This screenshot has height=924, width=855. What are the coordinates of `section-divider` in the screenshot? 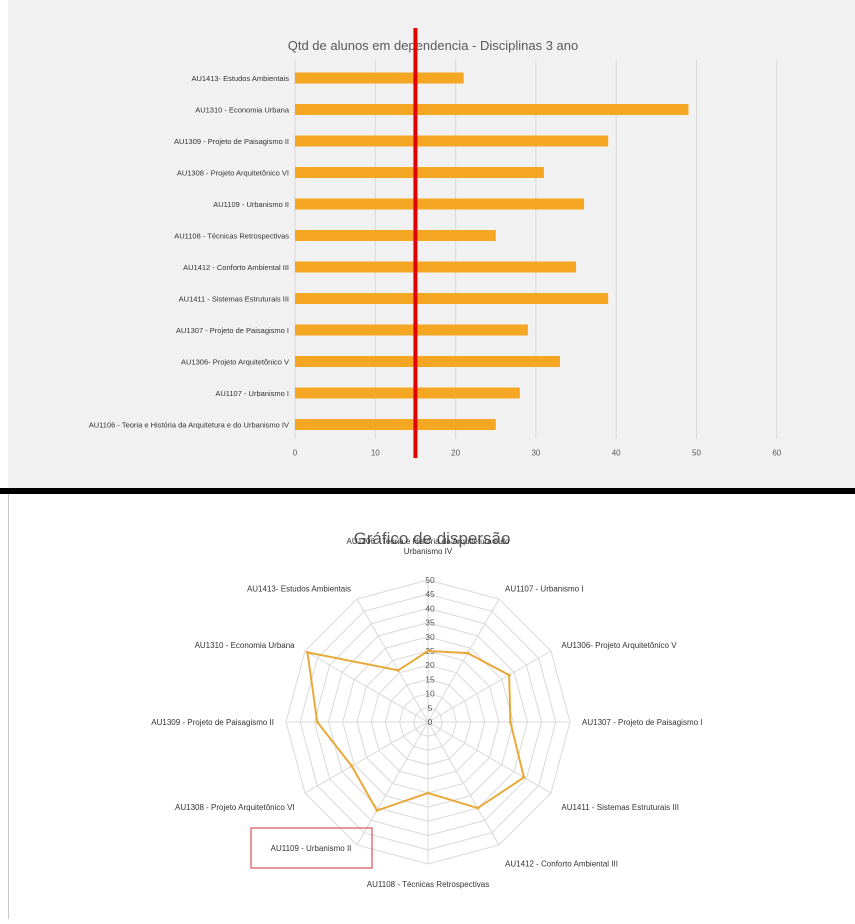 It's located at (427, 491).